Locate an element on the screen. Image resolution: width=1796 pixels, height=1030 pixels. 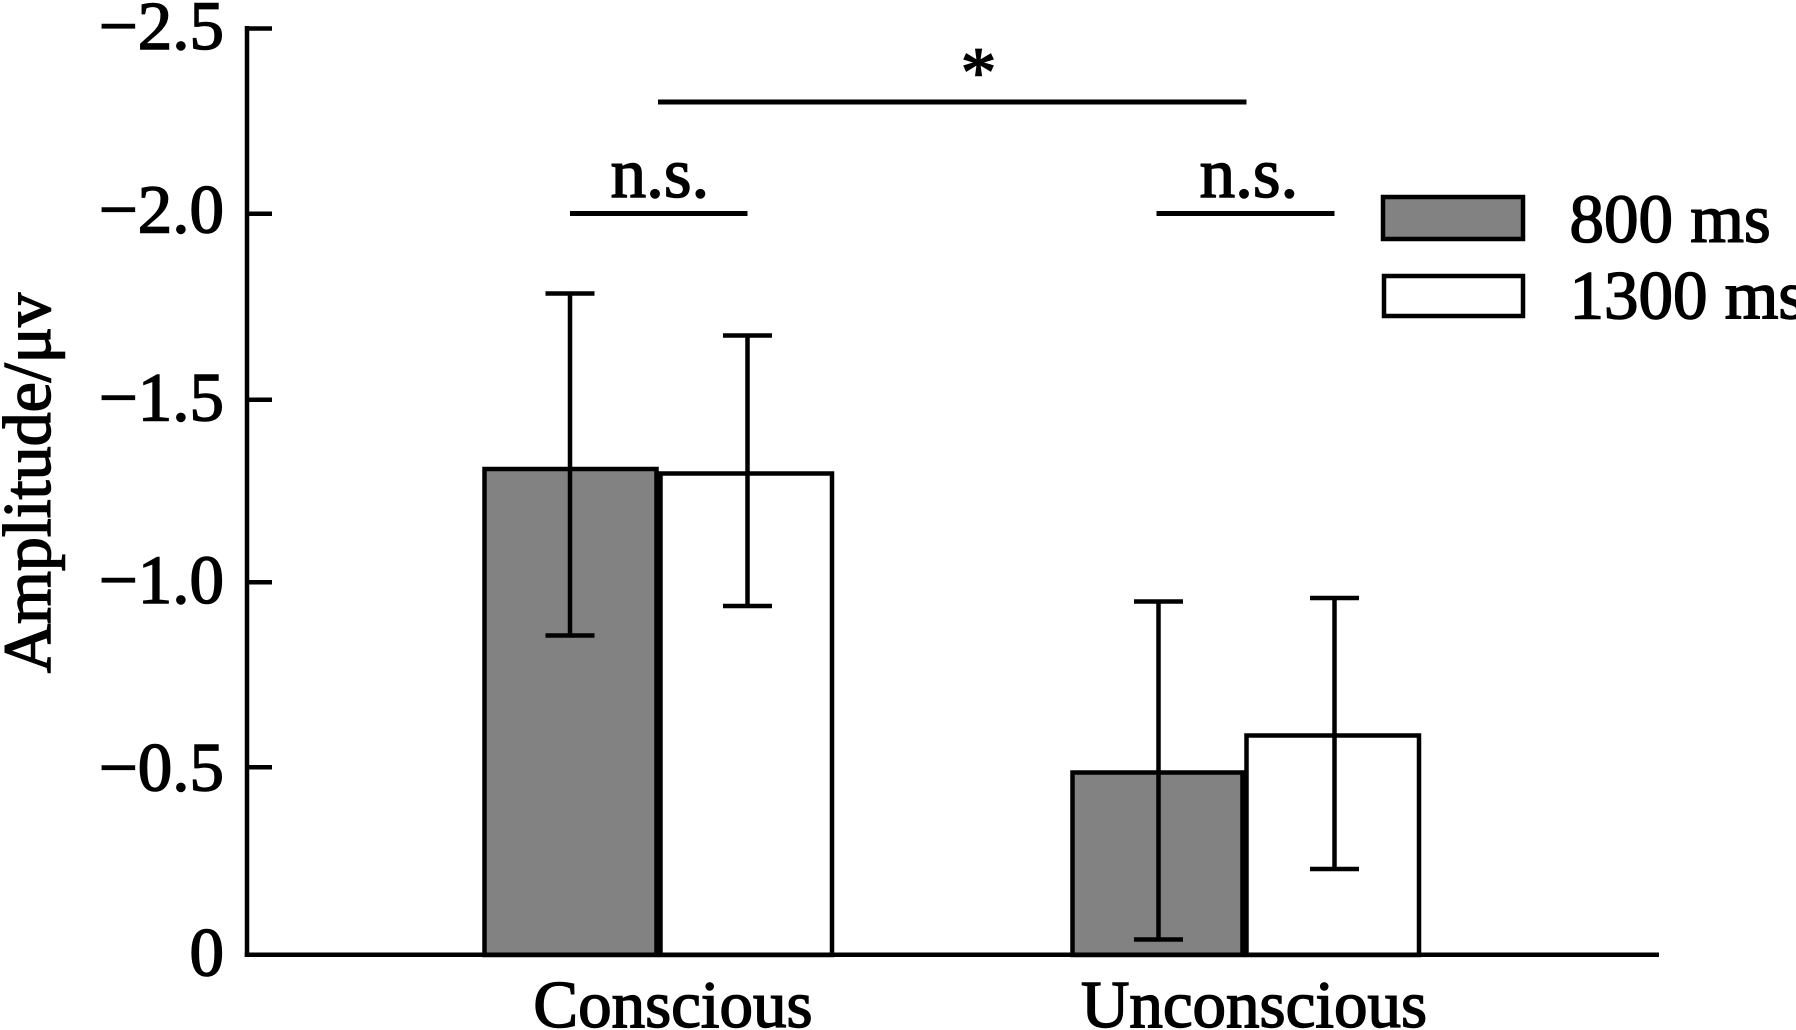
svg-text: −0.5 is located at coordinates (161, 768).